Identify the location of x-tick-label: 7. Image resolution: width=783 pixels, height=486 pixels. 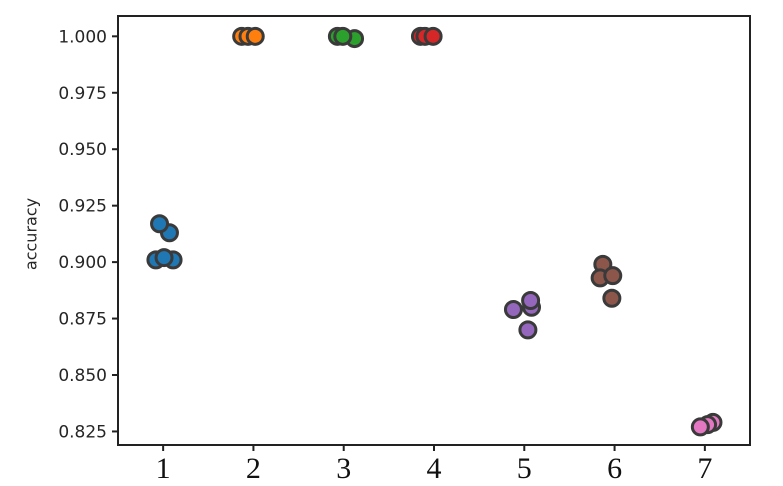
(704, 468).